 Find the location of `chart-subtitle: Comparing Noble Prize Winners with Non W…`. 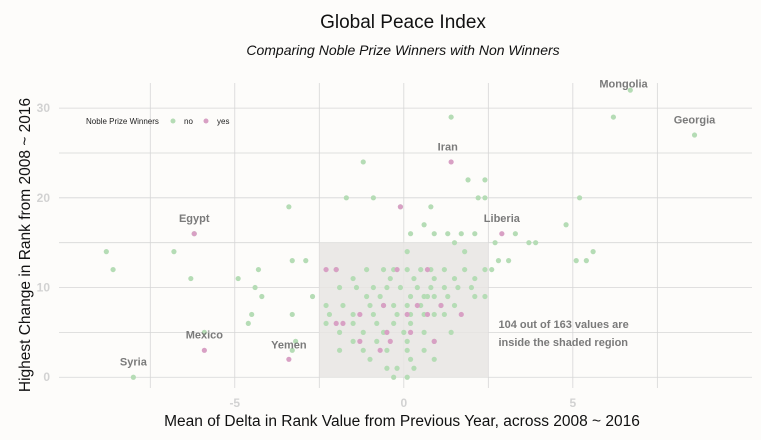

chart-subtitle: Comparing Noble Prize Winners with Non W… is located at coordinates (402, 50).